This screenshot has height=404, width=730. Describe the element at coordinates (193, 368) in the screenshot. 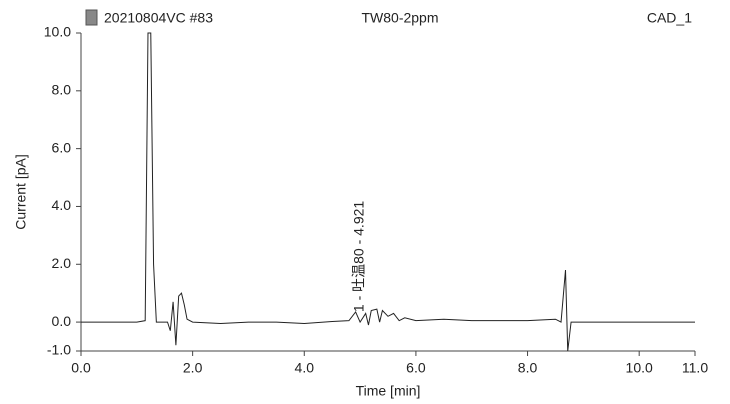

I see `x-tick-label: 2.0` at that location.